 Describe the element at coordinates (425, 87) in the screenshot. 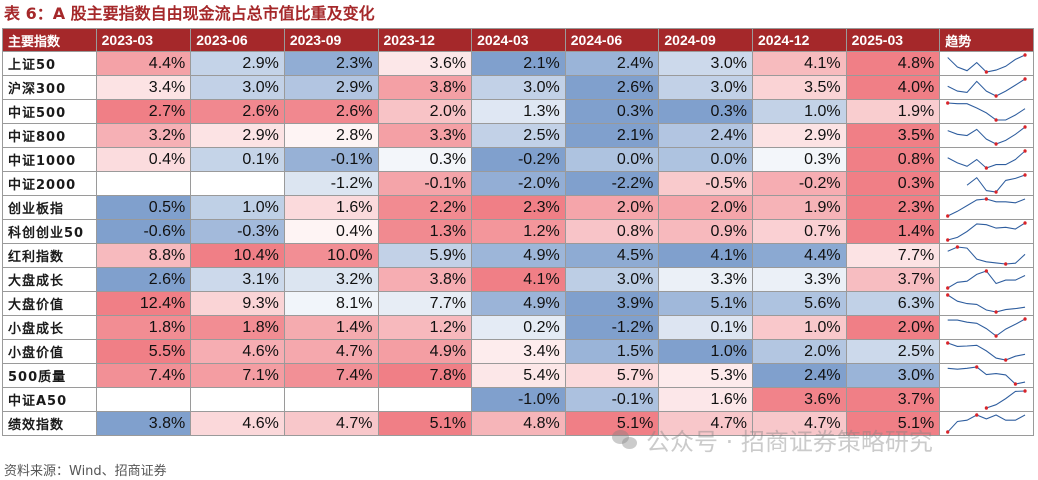

I see `value-cell: 3.8%` at that location.